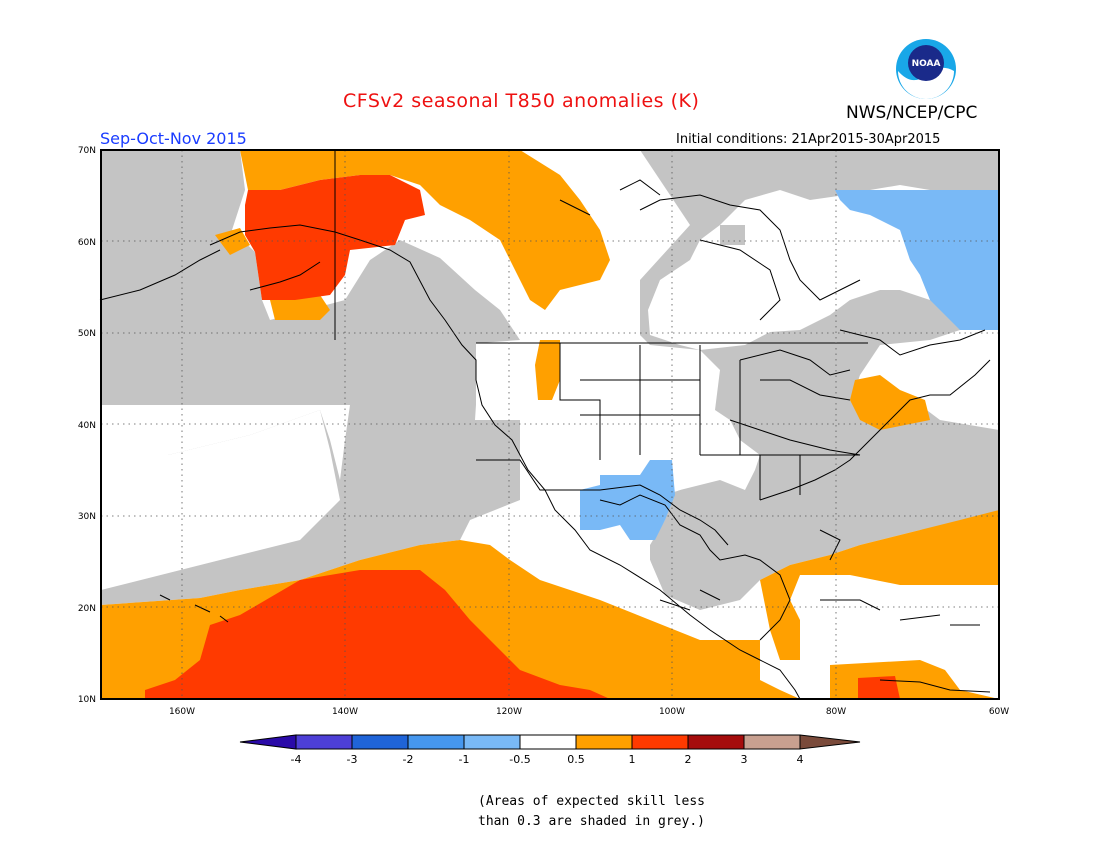 Image resolution: width=1100 pixels, height=850 pixels. Describe the element at coordinates (87, 517) in the screenshot. I see `lat-label-30n: 30N` at that location.